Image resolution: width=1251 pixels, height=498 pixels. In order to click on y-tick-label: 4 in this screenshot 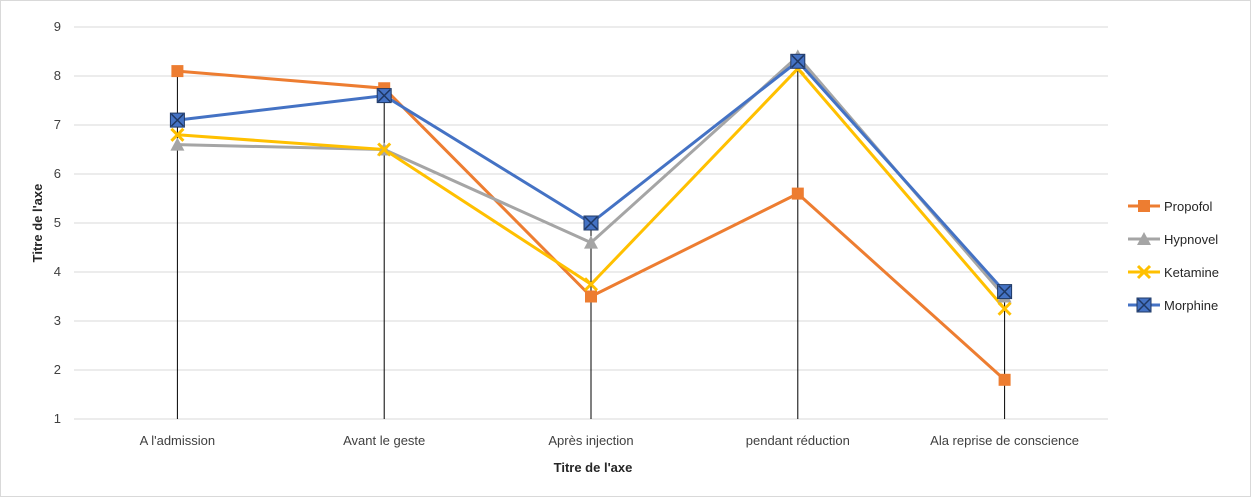, I will do `click(57, 271)`.